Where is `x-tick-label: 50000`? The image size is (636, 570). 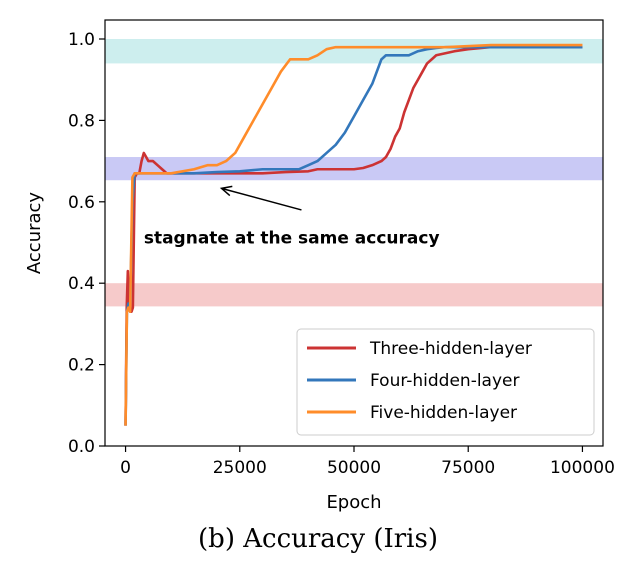
x-tick-label: 50000 is located at coordinates (354, 468).